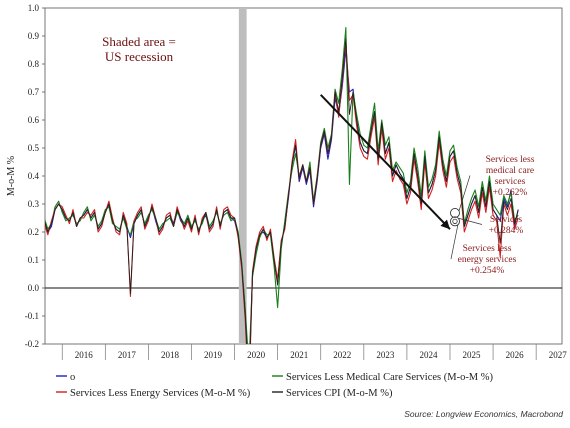 The image size is (570, 428). What do you see at coordinates (84, 355) in the screenshot?
I see `x-tick-label: 2016` at bounding box center [84, 355].